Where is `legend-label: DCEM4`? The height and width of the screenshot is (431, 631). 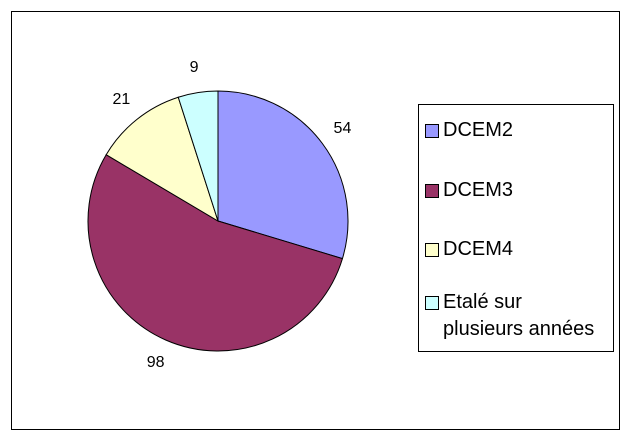
legend-label: DCEM4 is located at coordinates (478, 249).